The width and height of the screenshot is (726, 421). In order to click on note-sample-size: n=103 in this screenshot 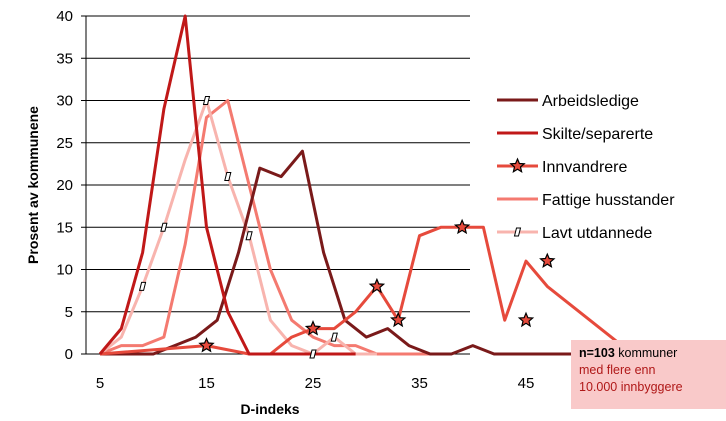, I will do `click(597, 353)`.